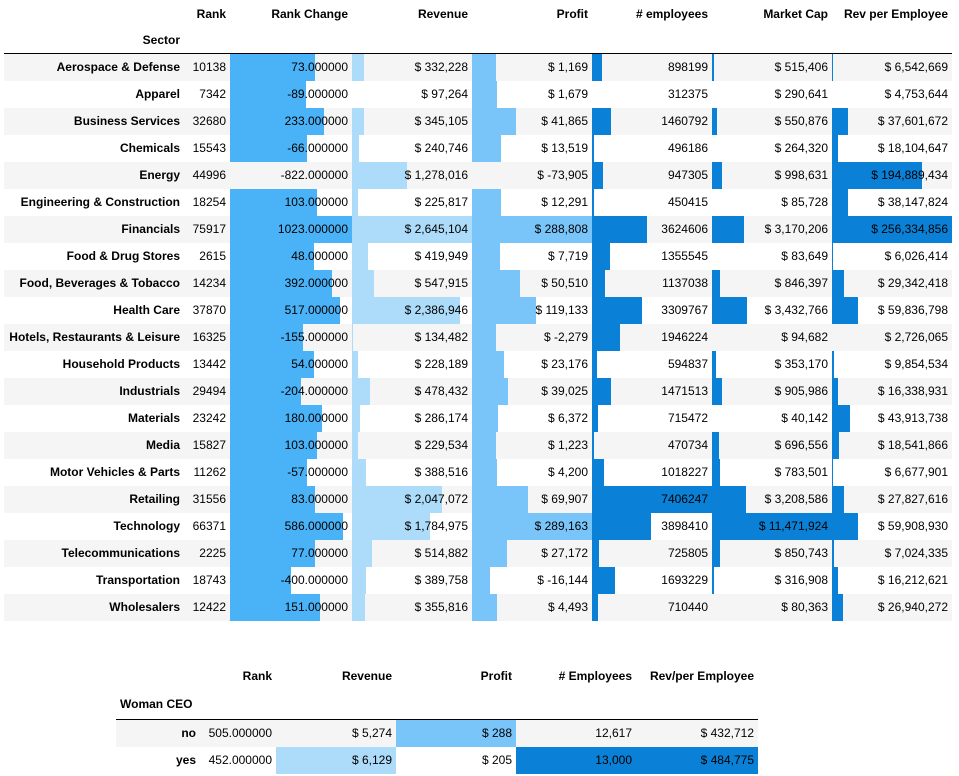 This screenshot has width=959, height=776. What do you see at coordinates (772, 94) in the screenshot?
I see `market-cap-cell: $ 290,641` at bounding box center [772, 94].